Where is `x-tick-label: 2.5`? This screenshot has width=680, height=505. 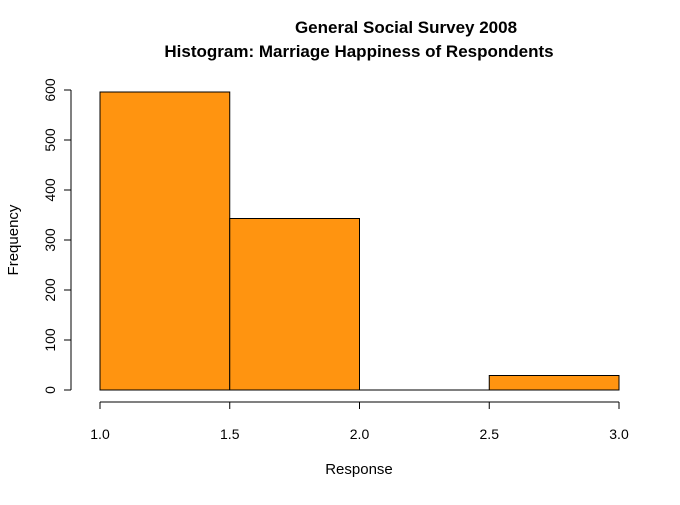 x-tick-label: 2.5 is located at coordinates (490, 434).